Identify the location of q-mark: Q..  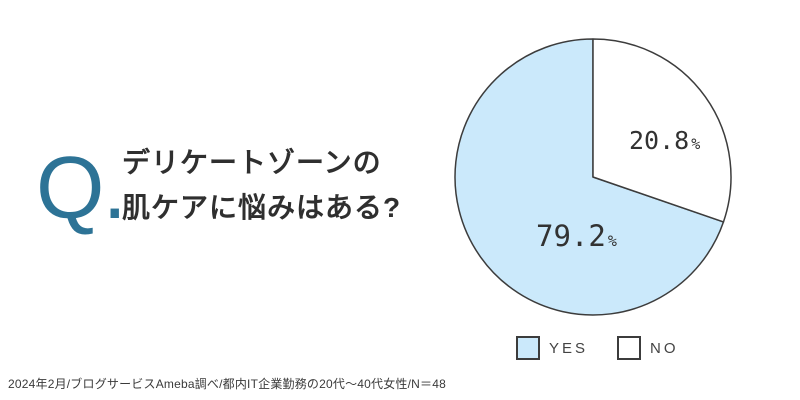
(81, 187).